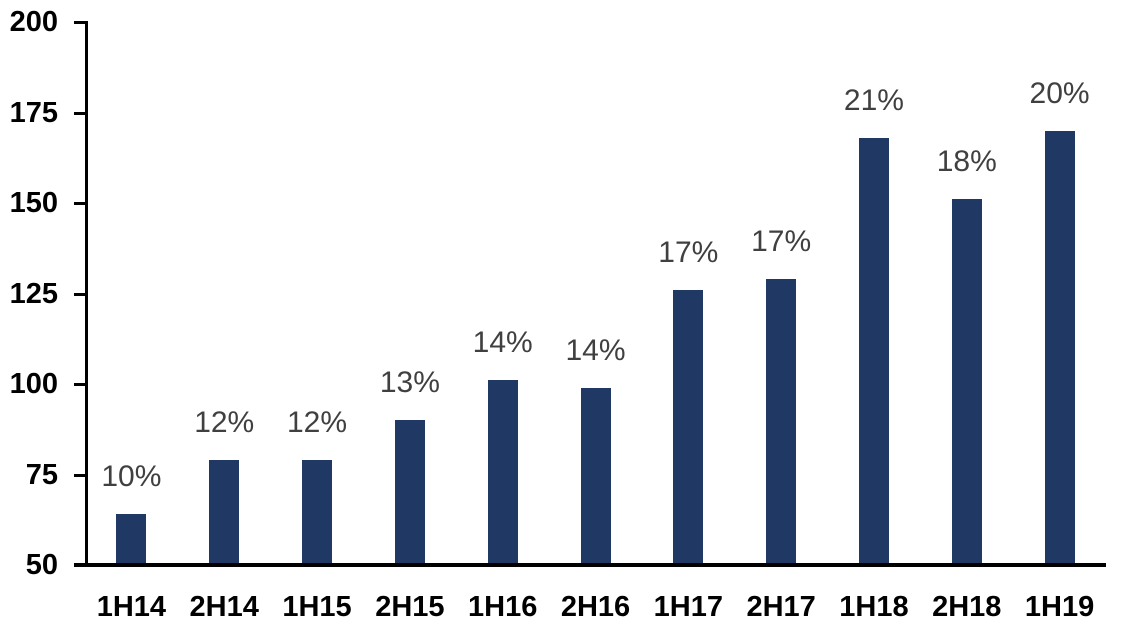 The image size is (1129, 641). Describe the element at coordinates (33, 293) in the screenshot. I see `y-tick-label: 125` at that location.